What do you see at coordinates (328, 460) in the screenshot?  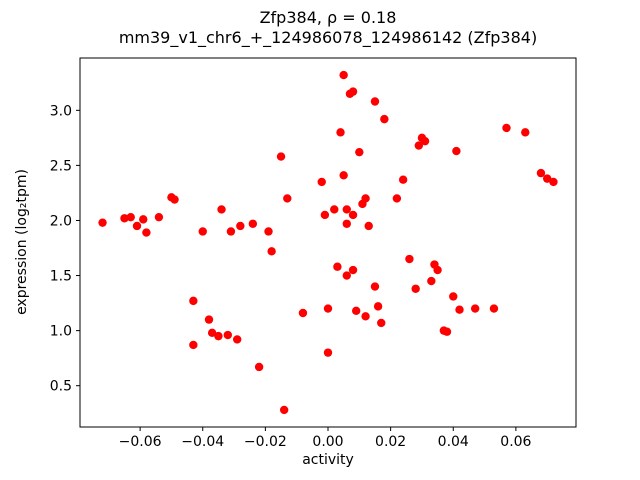 I see `x-axis-label: activity` at bounding box center [328, 460].